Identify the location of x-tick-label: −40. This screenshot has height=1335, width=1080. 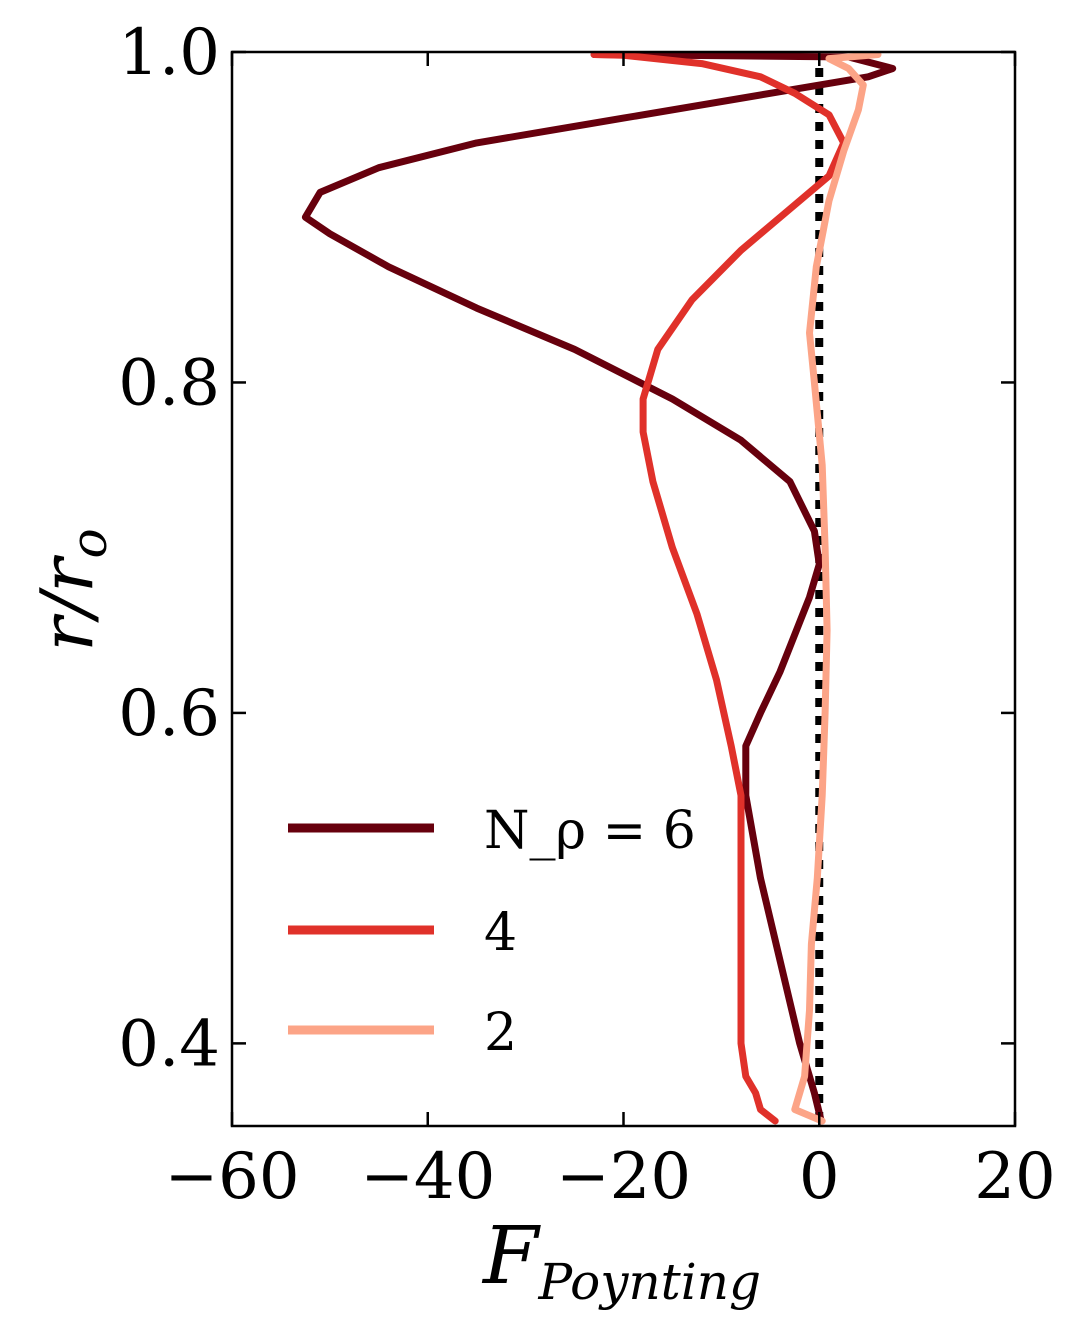
(427, 1177).